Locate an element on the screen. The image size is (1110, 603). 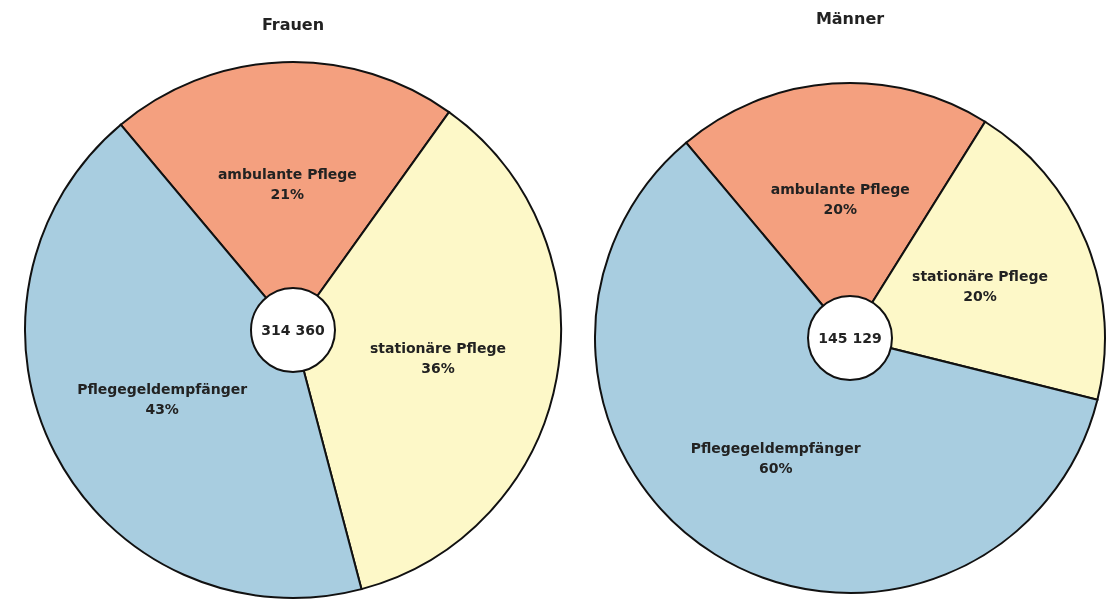
text: 145 129 is located at coordinates (850, 338).